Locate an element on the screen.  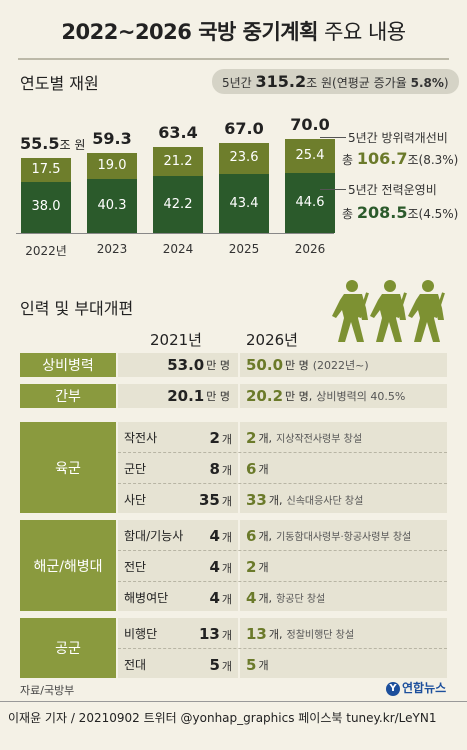
bar-total-label: 70.0 is located at coordinates (310, 124).